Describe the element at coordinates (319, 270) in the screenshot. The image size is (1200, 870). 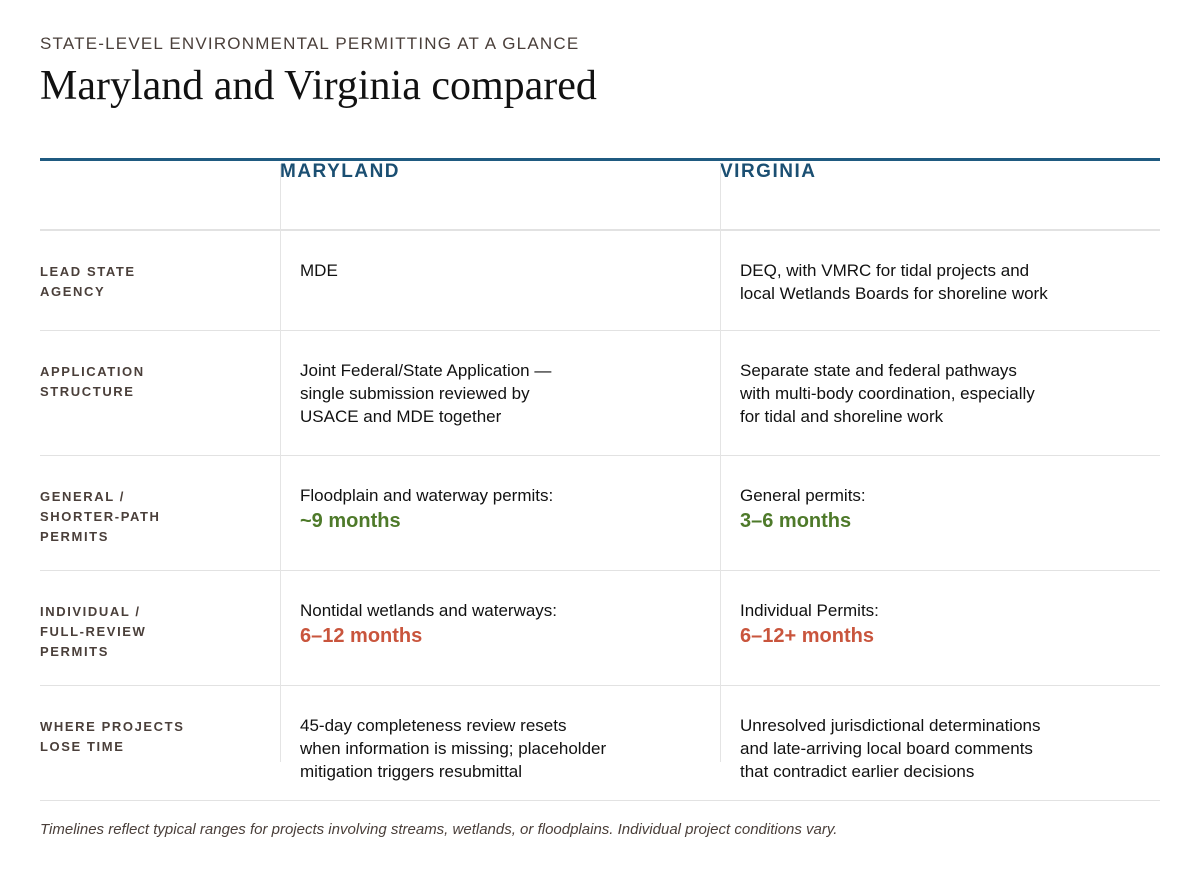
I see `maryland-cell-text: MDE` at that location.